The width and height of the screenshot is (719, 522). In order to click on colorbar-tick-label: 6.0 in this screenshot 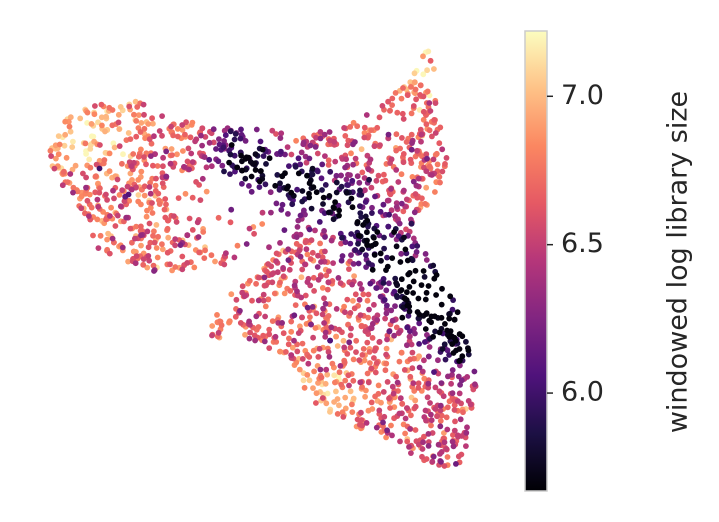, I will do `click(582, 392)`.